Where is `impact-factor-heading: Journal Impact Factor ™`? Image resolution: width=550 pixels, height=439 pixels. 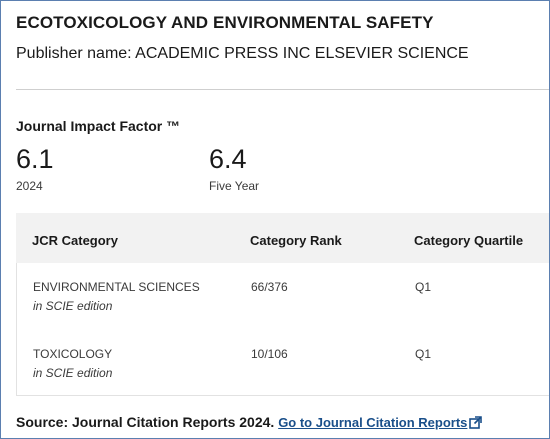 impact-factor-heading: Journal Impact Factor ™ is located at coordinates (98, 126).